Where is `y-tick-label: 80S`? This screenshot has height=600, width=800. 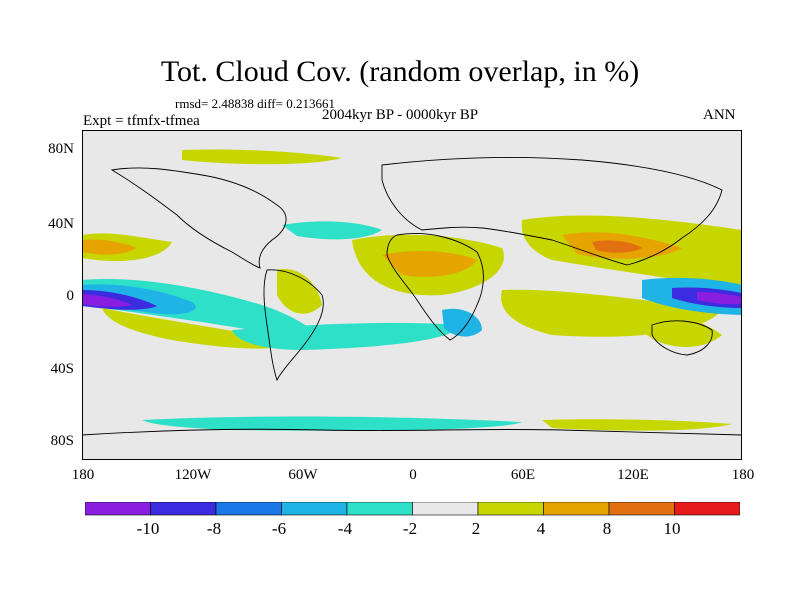
y-tick-label: 80S is located at coordinates (62, 441).